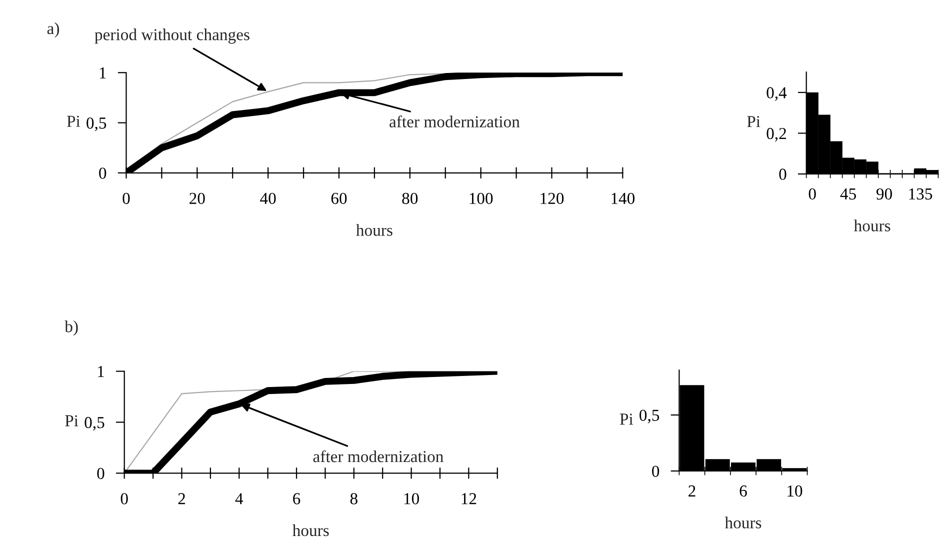  Describe the element at coordinates (354, 498) in the screenshot. I see `x-tick-label: 8` at that location.